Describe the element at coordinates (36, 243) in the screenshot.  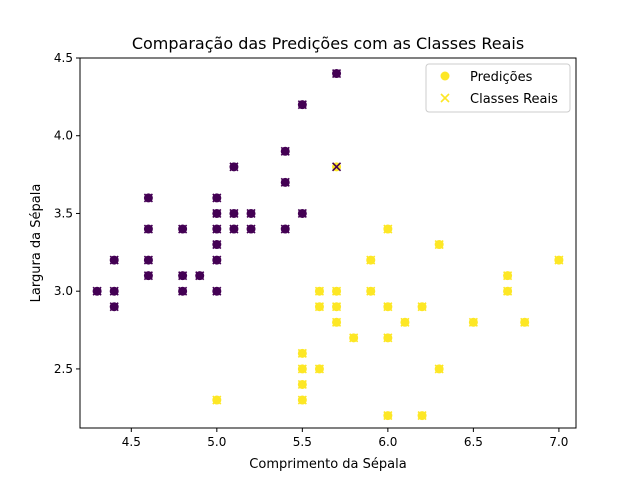
I see `y-axis-label: Largura da Sépala` at that location.